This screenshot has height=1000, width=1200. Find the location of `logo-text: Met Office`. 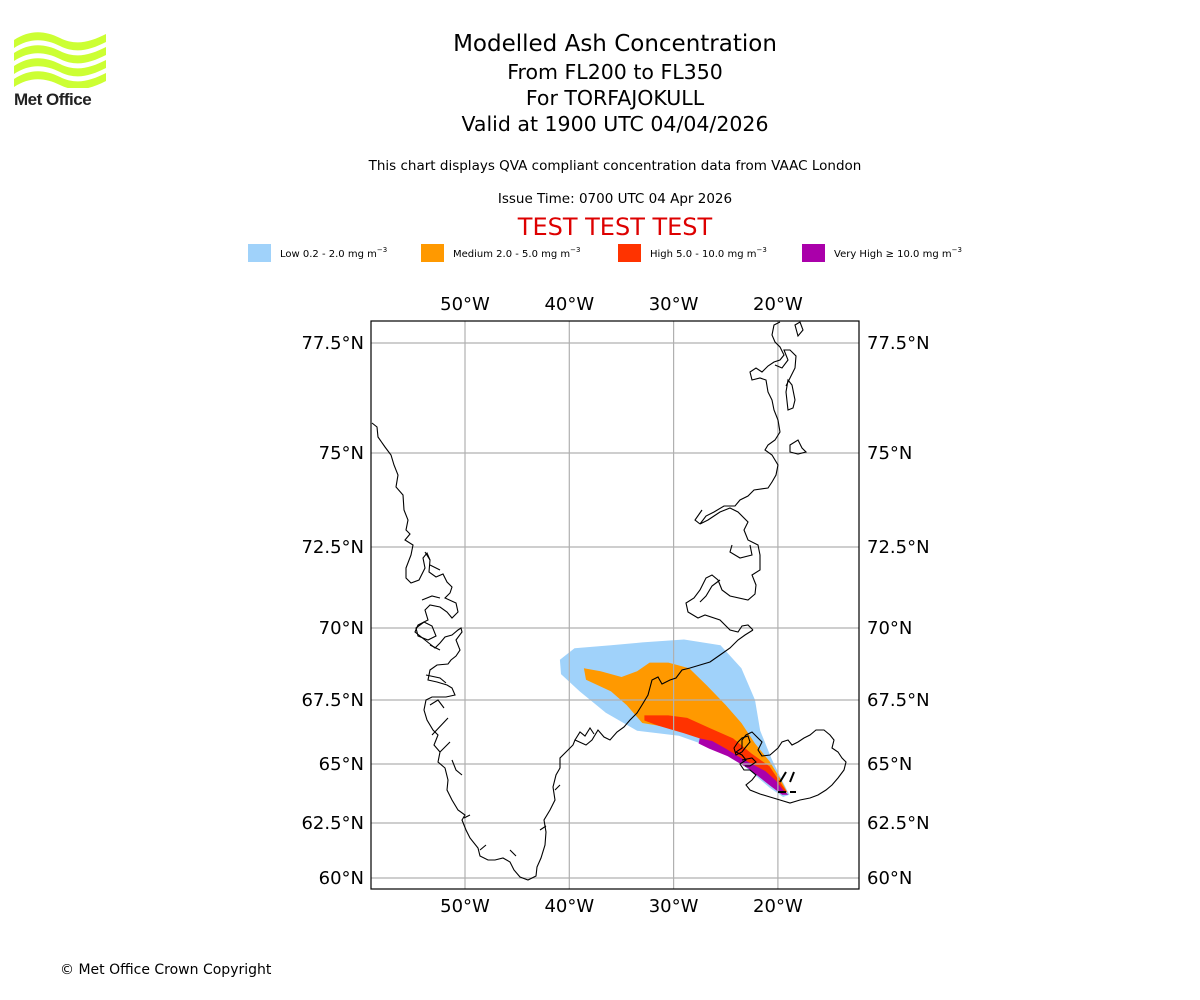

logo-text: Met Office is located at coordinates (53, 99).